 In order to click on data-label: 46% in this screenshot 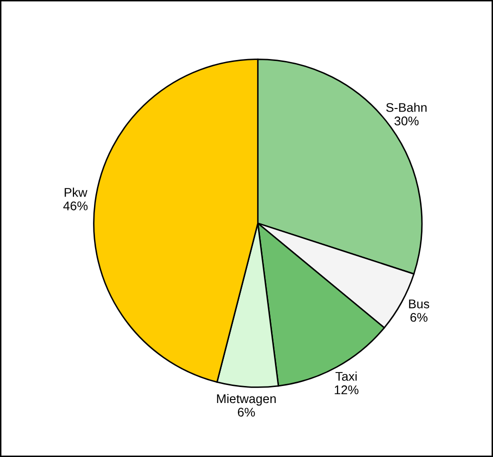, I will do `click(75, 205)`.